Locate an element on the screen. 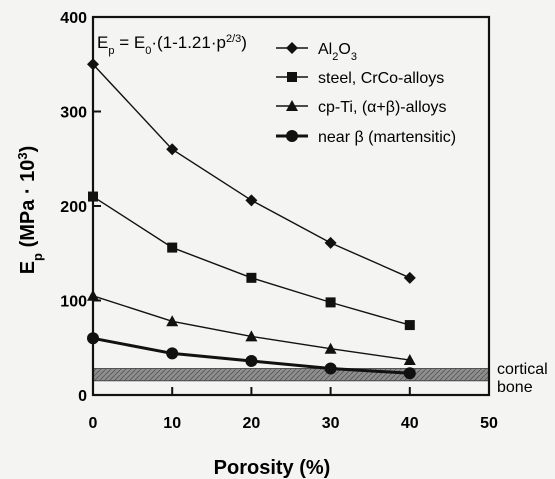  band-label-line1: cortical is located at coordinates (522, 369).